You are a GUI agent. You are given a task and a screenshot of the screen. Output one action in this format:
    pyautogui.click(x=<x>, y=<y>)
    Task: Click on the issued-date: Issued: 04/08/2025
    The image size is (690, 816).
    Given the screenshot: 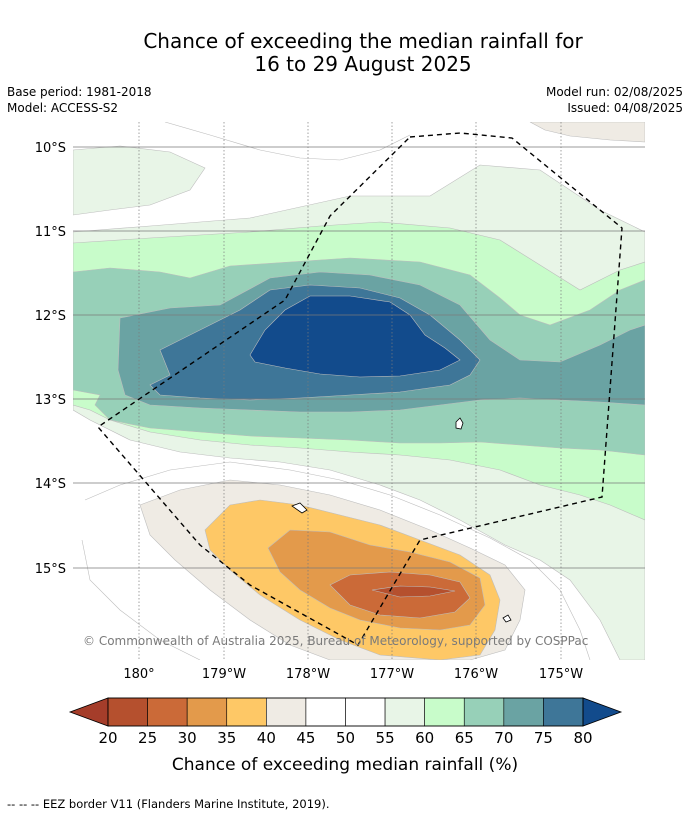 What is the action you would take?
    pyautogui.click(x=625, y=108)
    